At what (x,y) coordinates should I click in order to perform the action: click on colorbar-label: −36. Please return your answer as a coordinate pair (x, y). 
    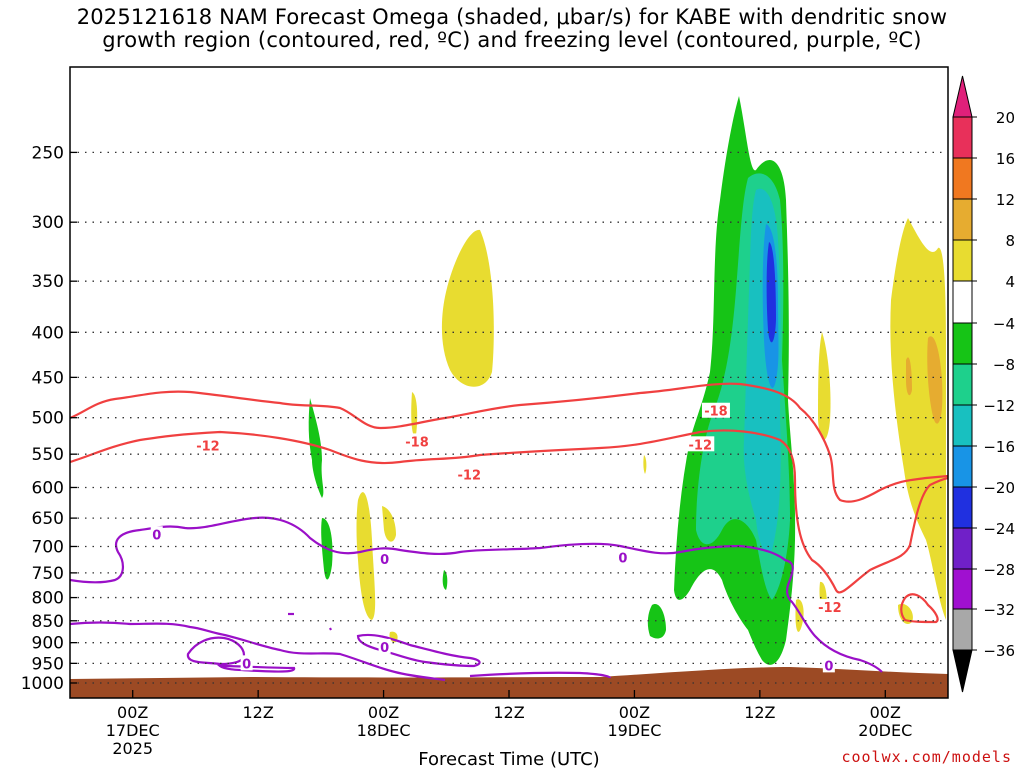
    Looking at the image, I should click on (999, 651).